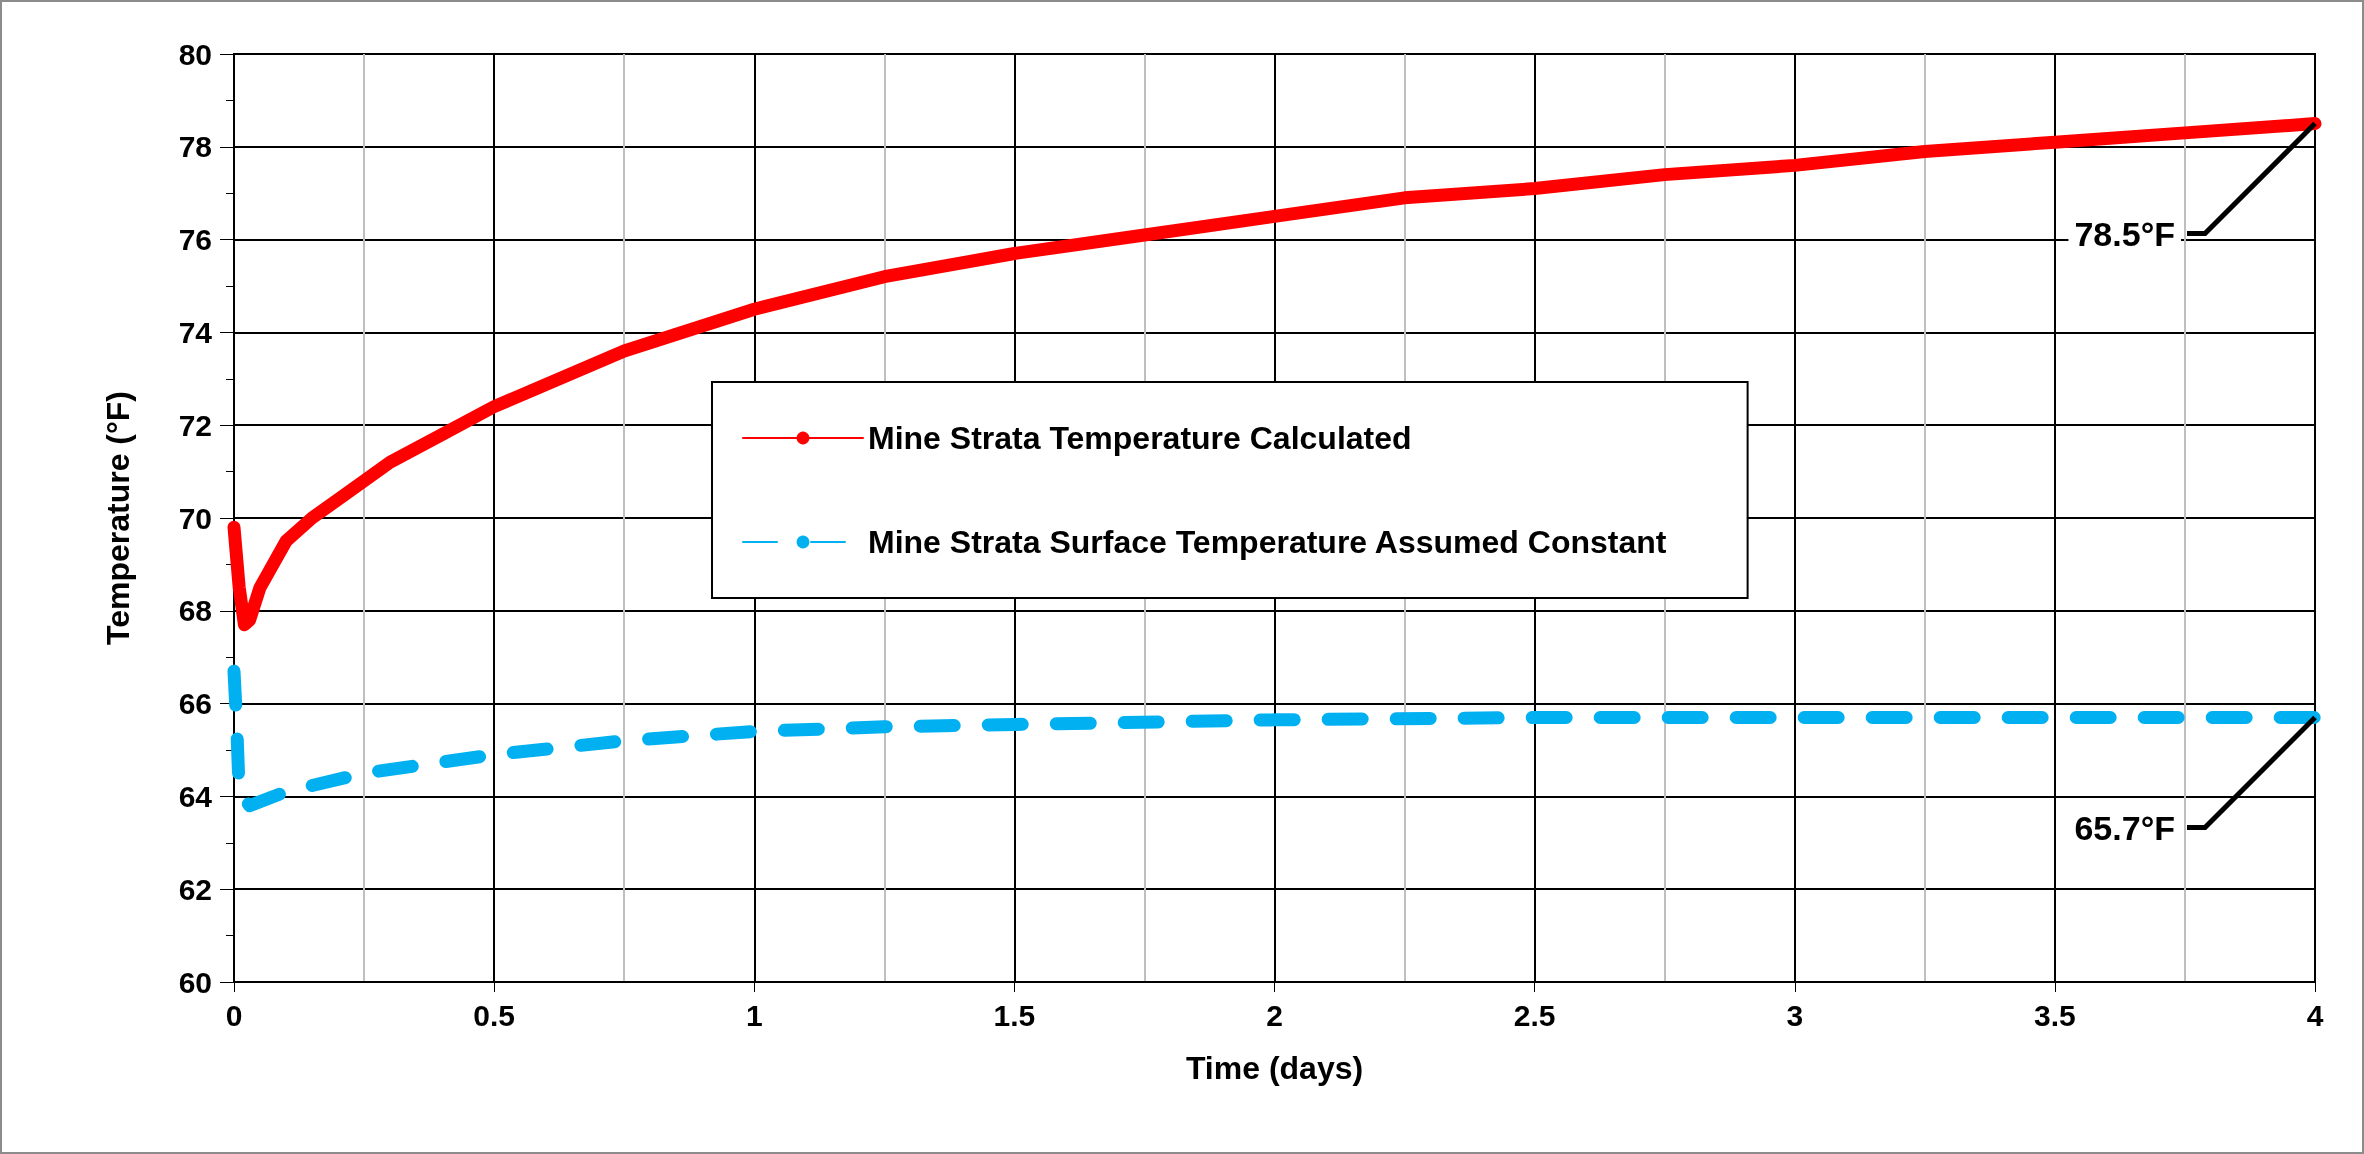  I want to click on x-tick-label: 1, so click(754, 1015).